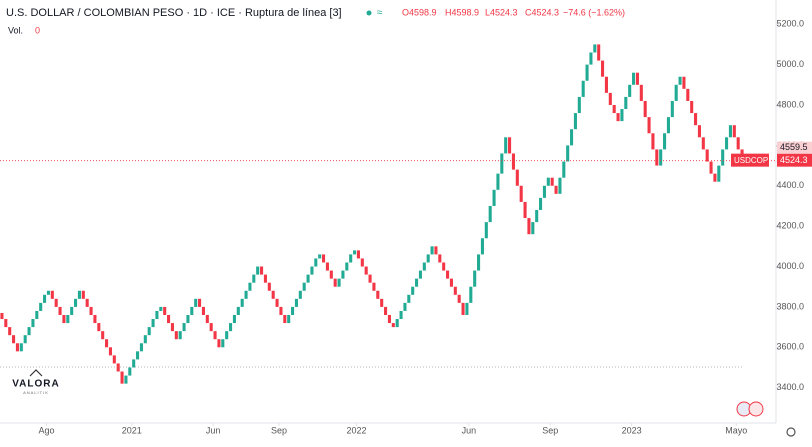  Describe the element at coordinates (790, 185) in the screenshot. I see `y-tick-label: 4400.0` at that location.